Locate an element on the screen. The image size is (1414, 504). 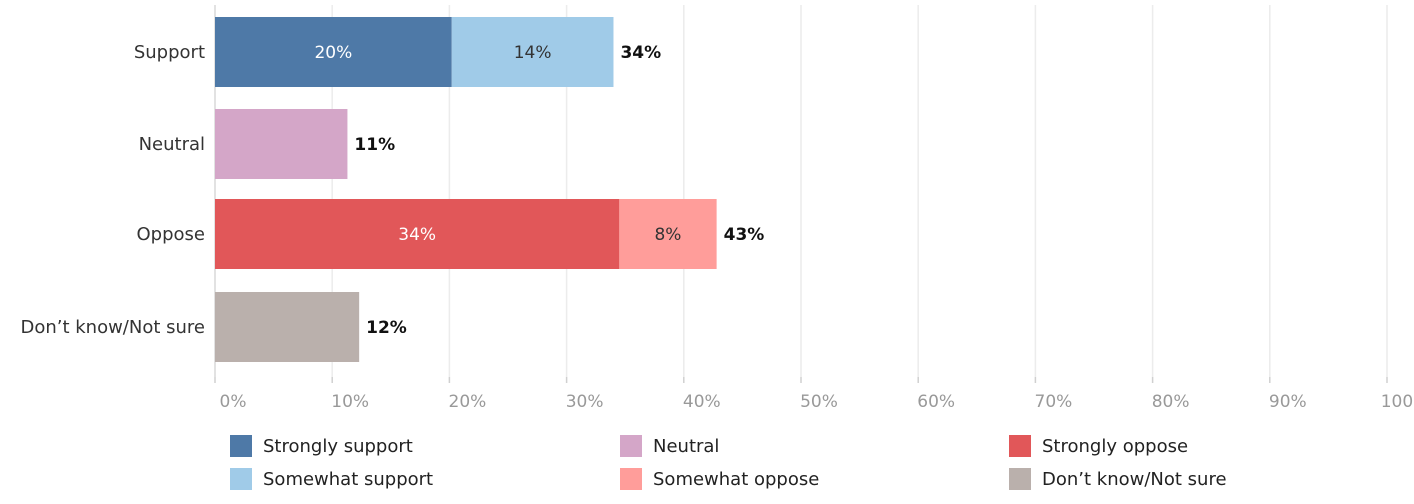
total-label: 11% is located at coordinates (374, 145).